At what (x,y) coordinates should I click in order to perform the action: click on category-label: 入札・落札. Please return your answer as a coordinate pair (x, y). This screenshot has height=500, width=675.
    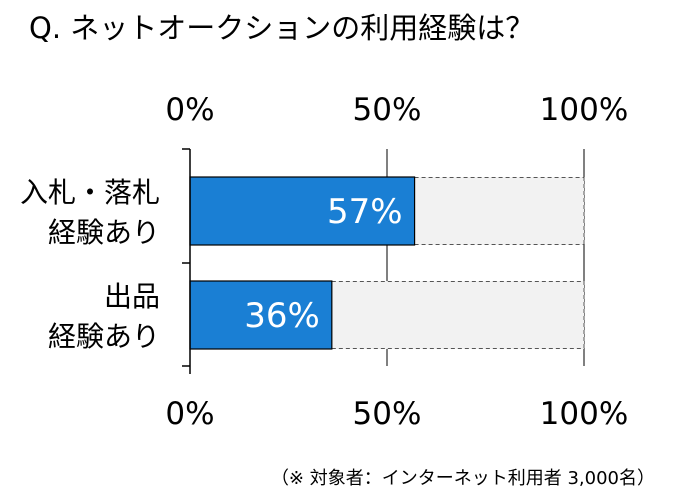
    Looking at the image, I should click on (90, 192).